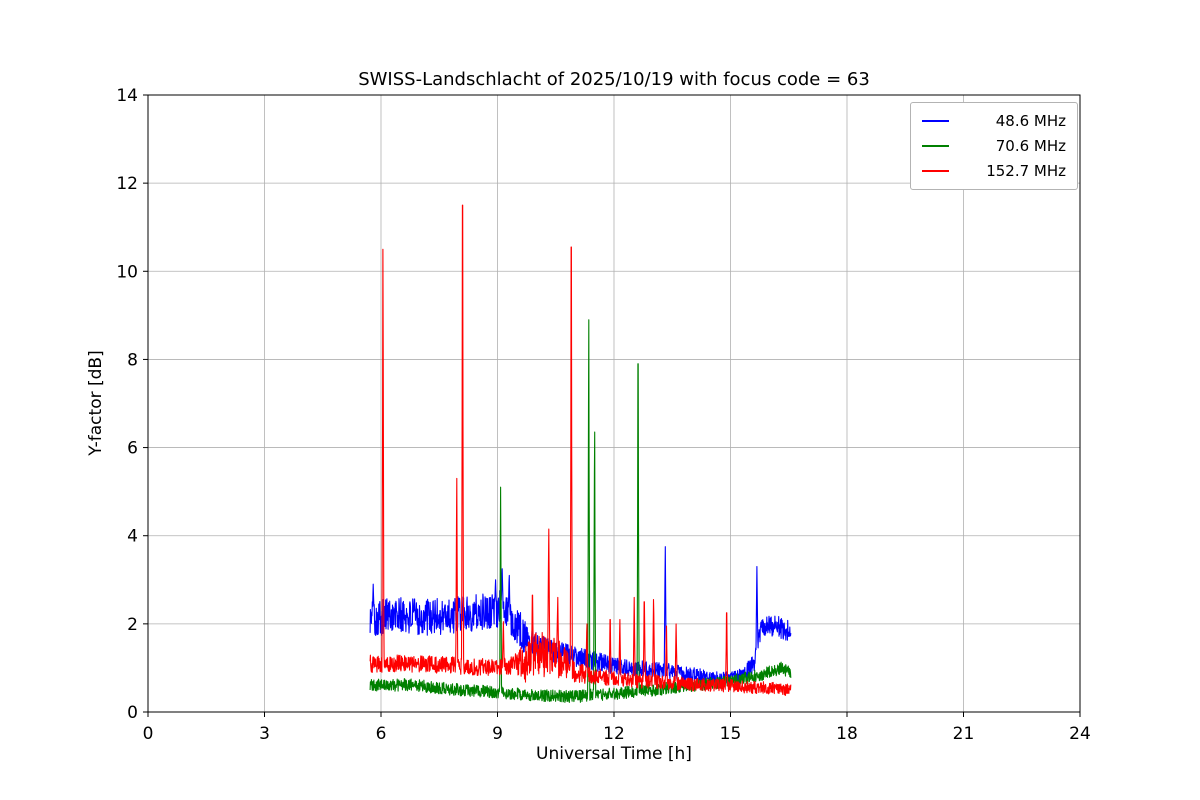 The width and height of the screenshot is (1200, 800). What do you see at coordinates (497, 734) in the screenshot?
I see `x-tick-label: 9` at bounding box center [497, 734].